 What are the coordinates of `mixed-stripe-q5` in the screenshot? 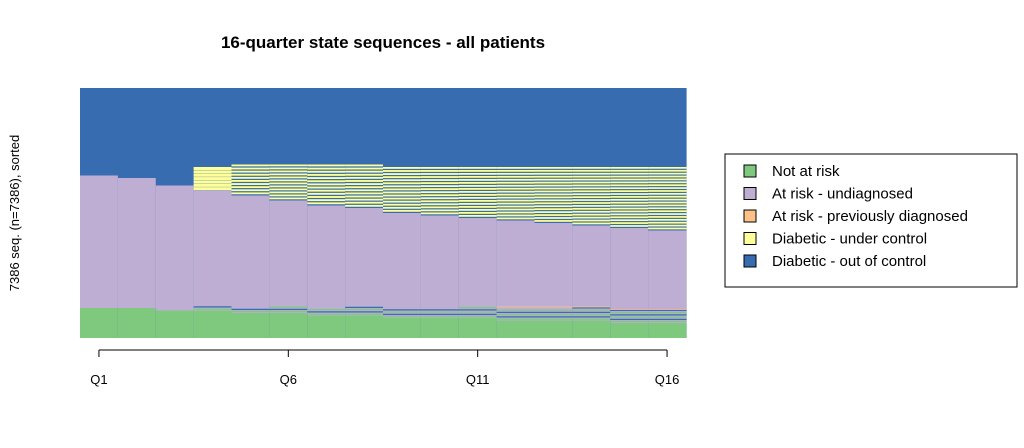 It's located at (250, 309).